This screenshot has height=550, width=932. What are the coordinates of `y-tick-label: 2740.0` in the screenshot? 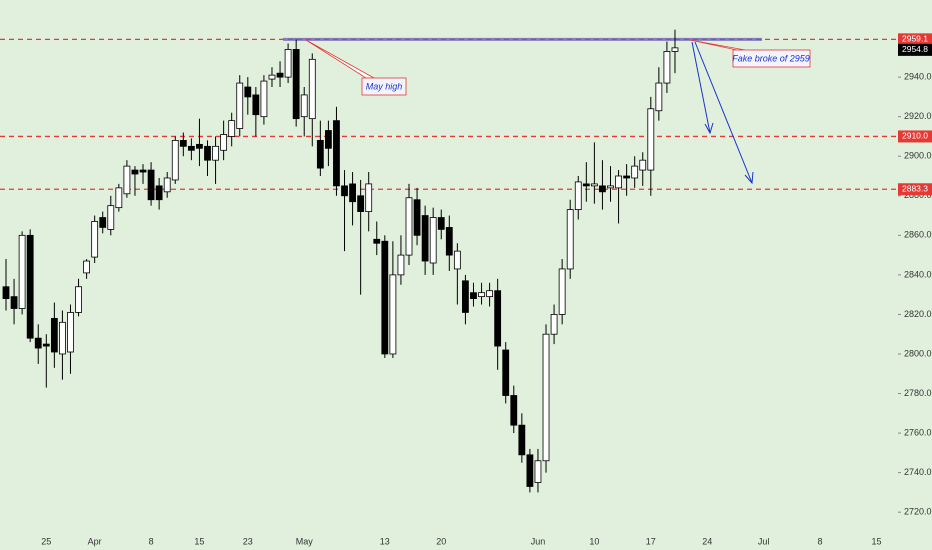 It's located at (918, 472).